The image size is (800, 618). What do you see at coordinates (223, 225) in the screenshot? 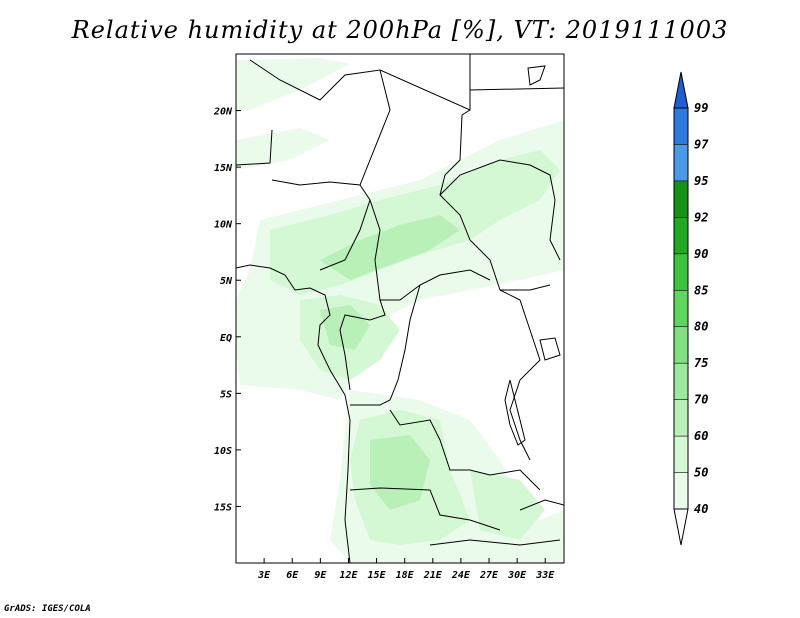
I see `lat-tick-label: 10N` at bounding box center [223, 225].